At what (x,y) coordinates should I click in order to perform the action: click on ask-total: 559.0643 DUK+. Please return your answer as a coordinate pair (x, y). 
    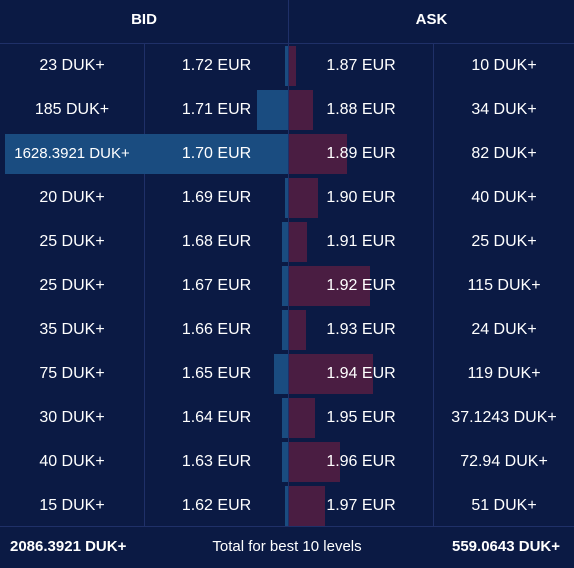
    Looking at the image, I should click on (506, 546).